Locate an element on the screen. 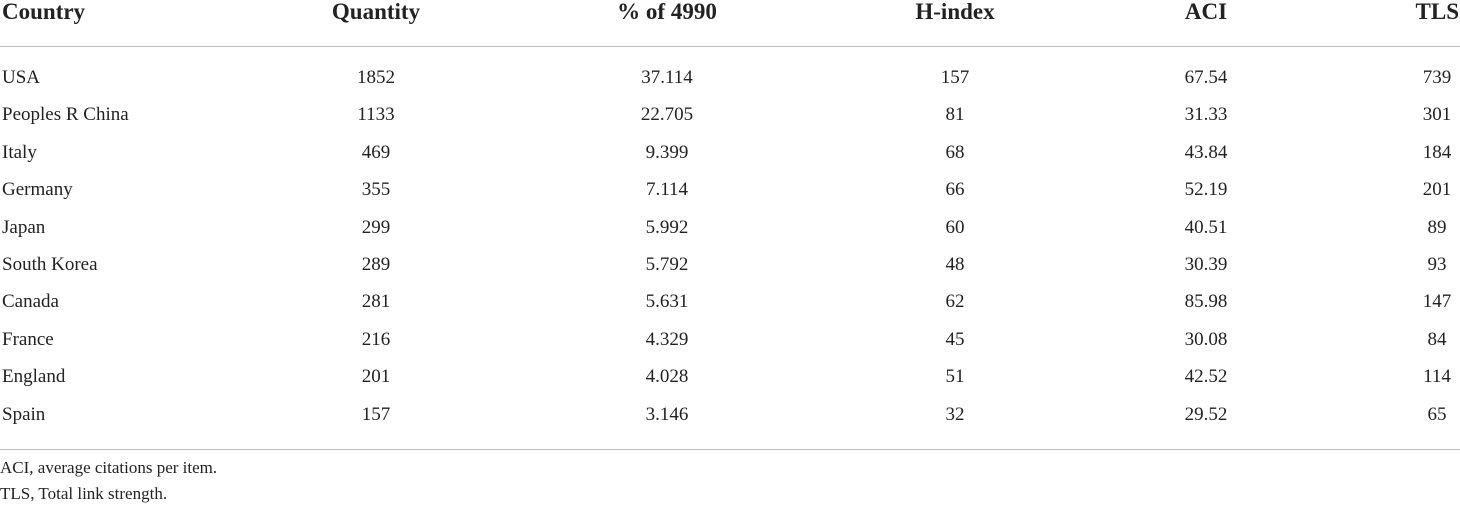 The height and width of the screenshot is (508, 1460). country-cell: Peoples R China is located at coordinates (65, 115).